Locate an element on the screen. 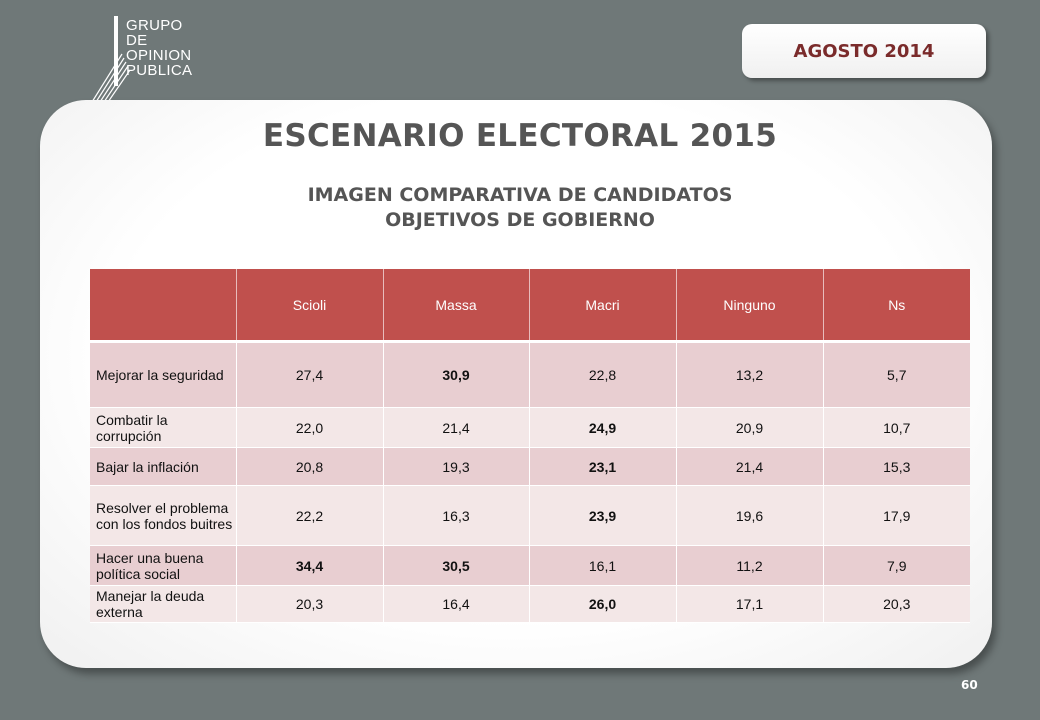 This screenshot has width=1040, height=720. value-cell: 19,3 is located at coordinates (456, 466).